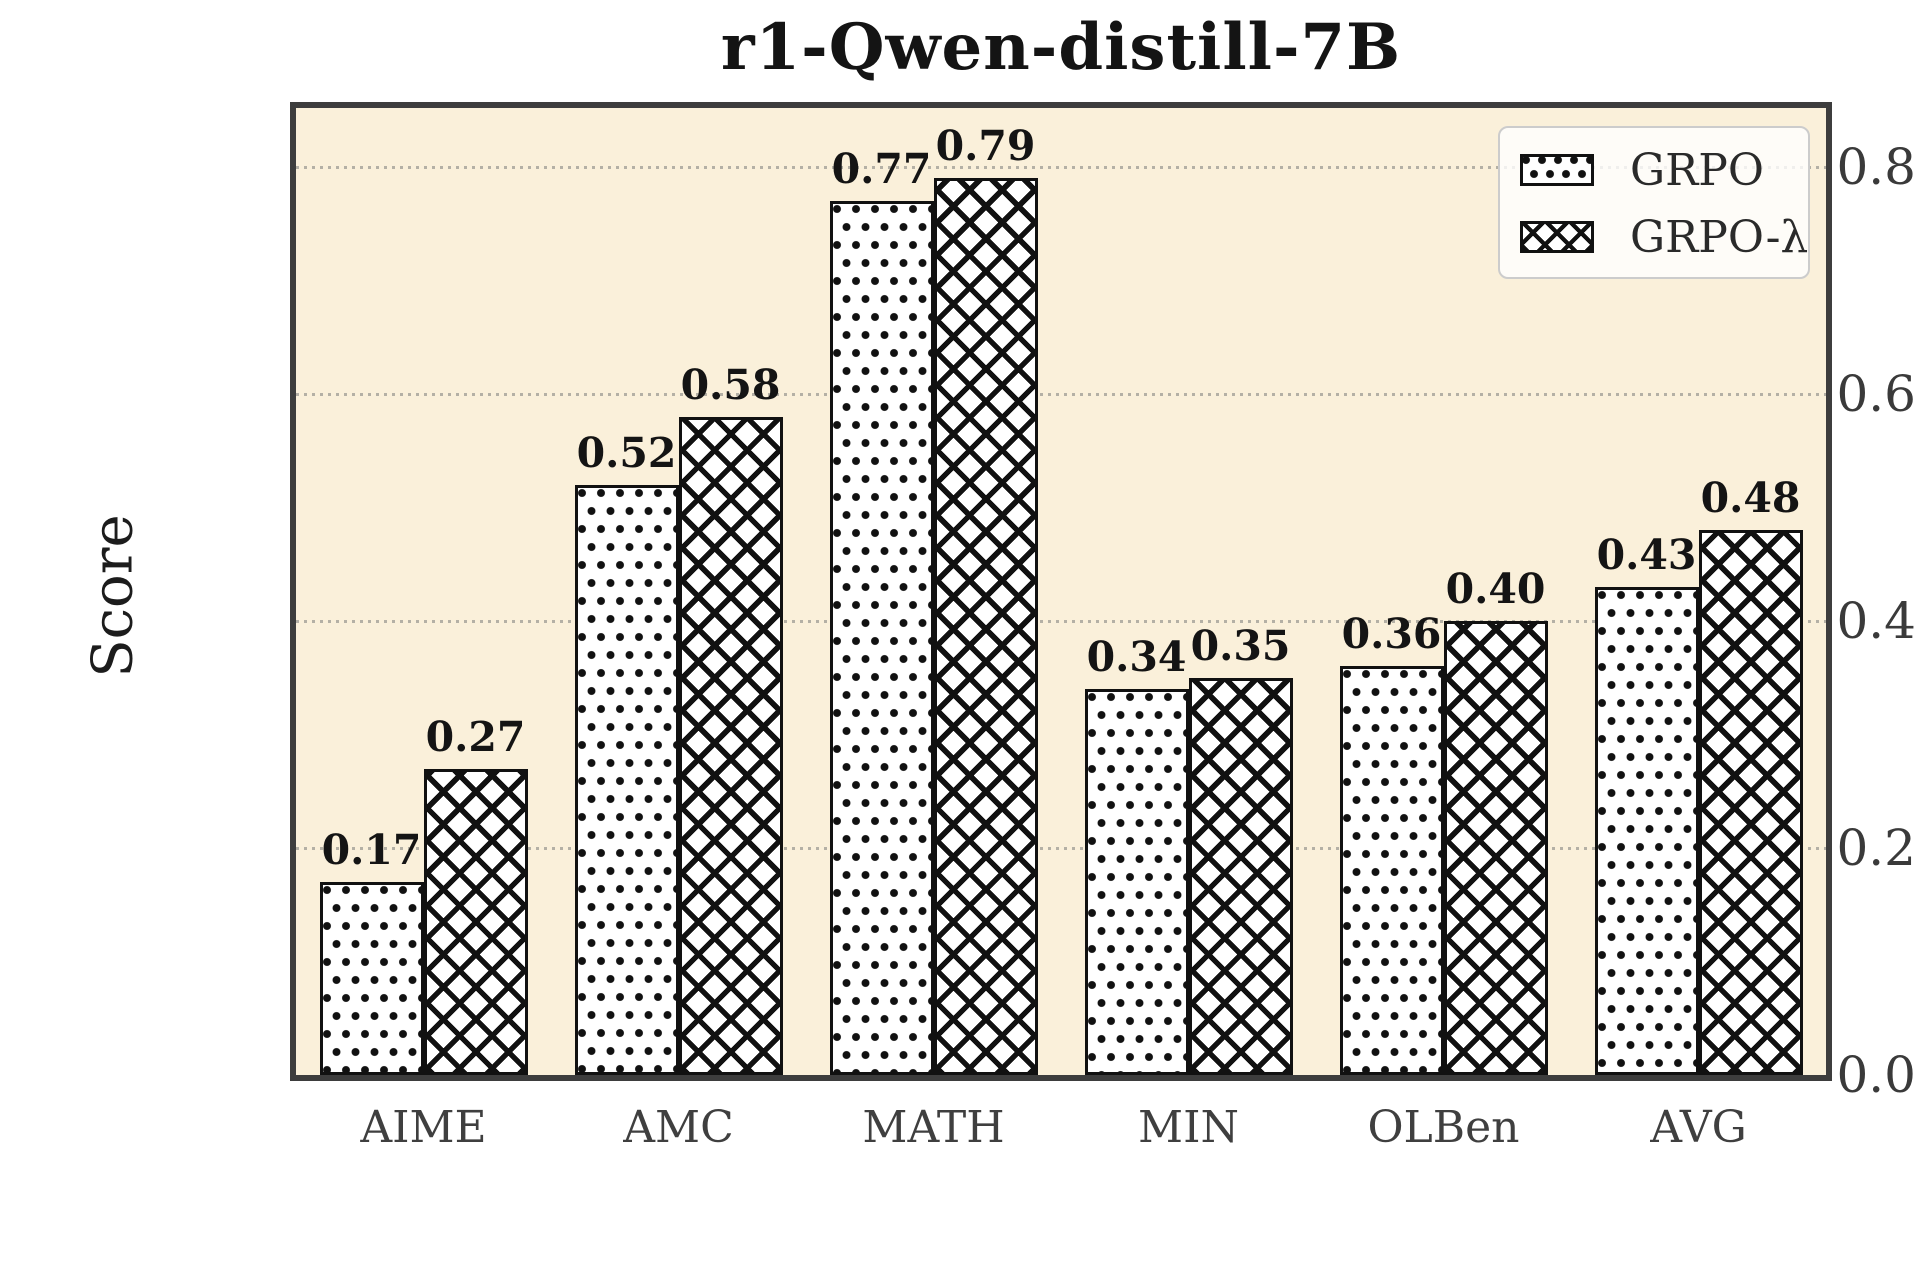 The image size is (1916, 1284). I want to click on bar-grpo-aime, so click(371, 978).